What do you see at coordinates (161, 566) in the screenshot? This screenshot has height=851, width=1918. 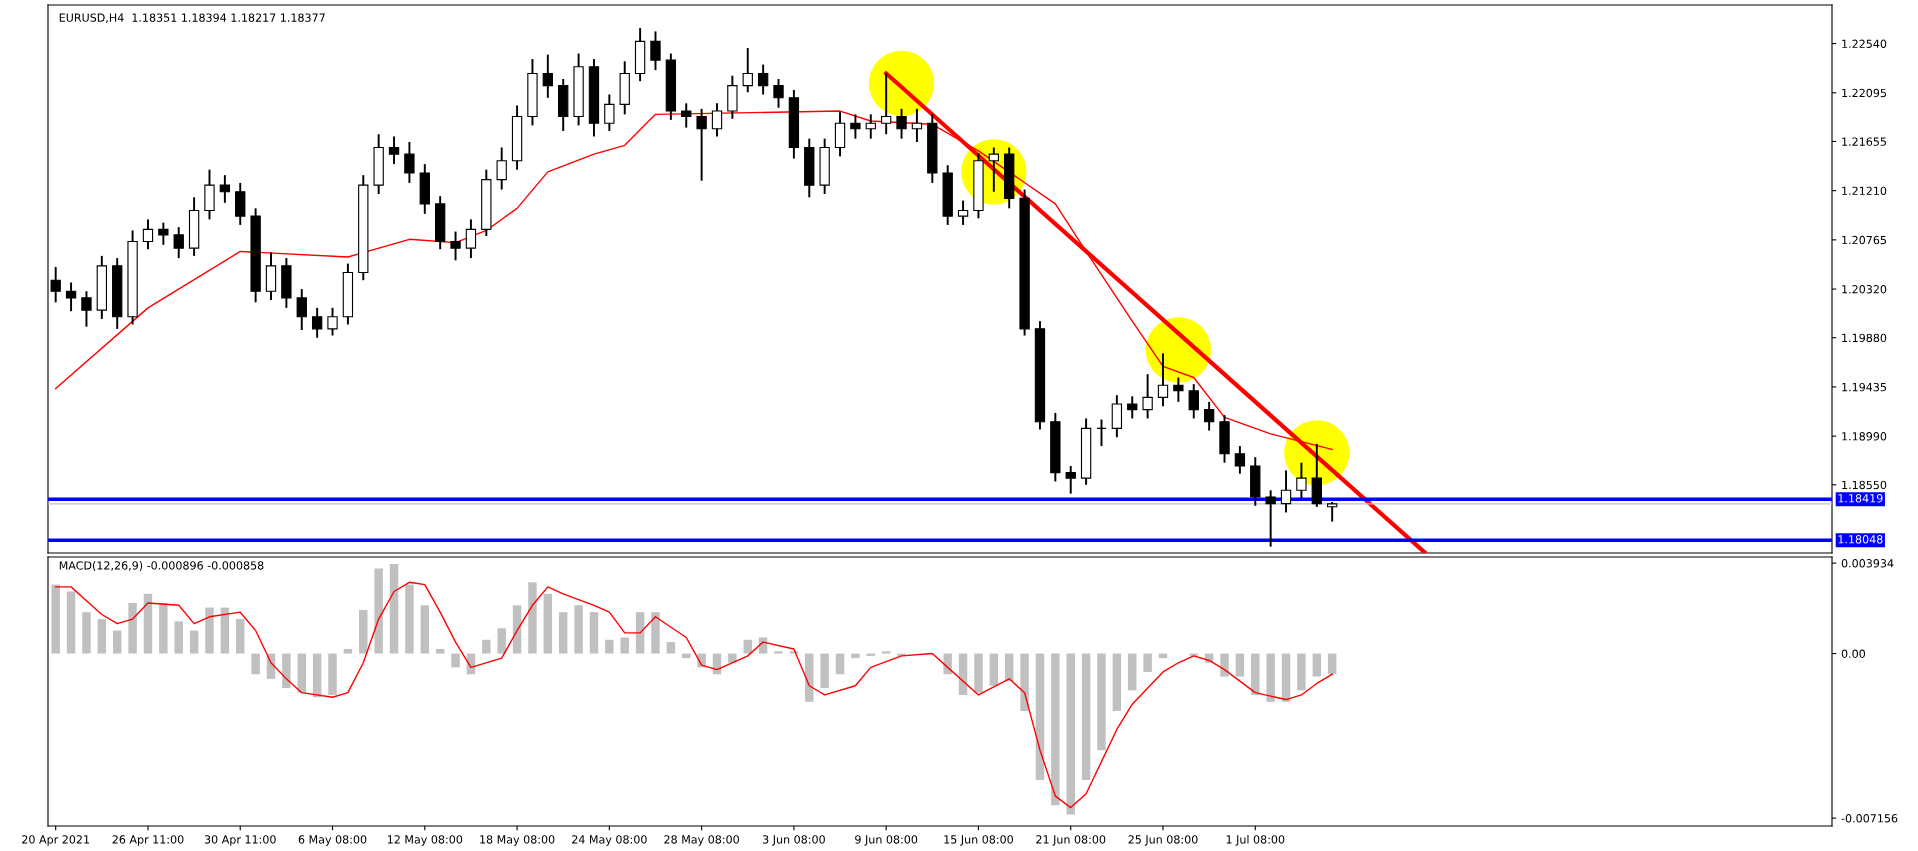 I see `chart-title: MACD(12,26,9) -0.000896 -0.000858` at bounding box center [161, 566].